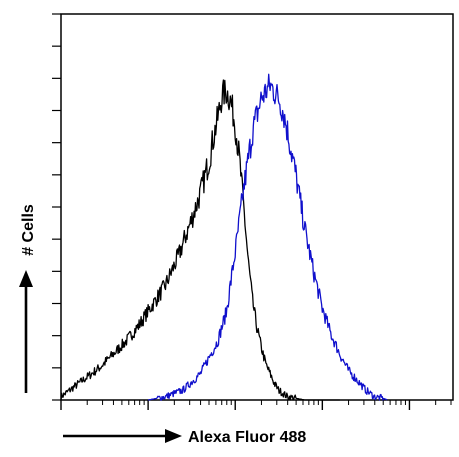  Describe the element at coordinates (100, 356) in the screenshot. I see `axis-arrows` at that location.